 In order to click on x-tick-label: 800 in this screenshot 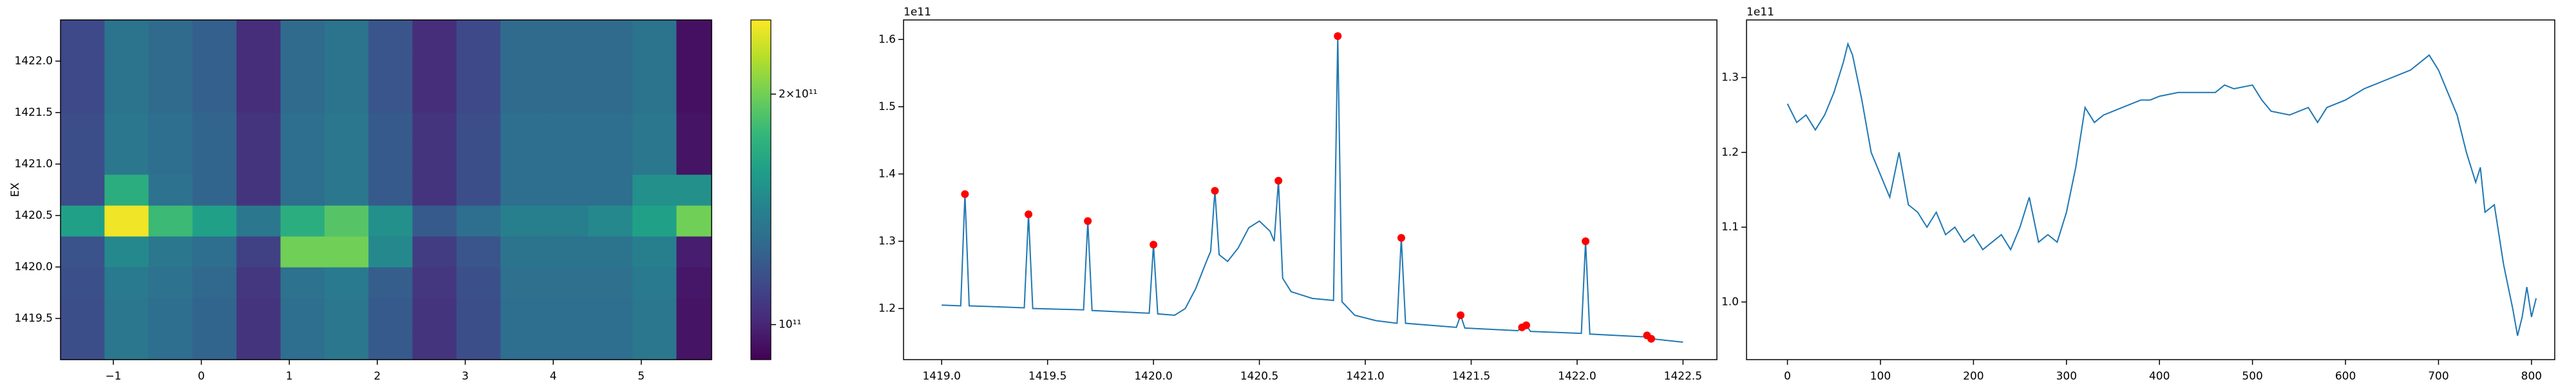, I will do `click(2531, 376)`.